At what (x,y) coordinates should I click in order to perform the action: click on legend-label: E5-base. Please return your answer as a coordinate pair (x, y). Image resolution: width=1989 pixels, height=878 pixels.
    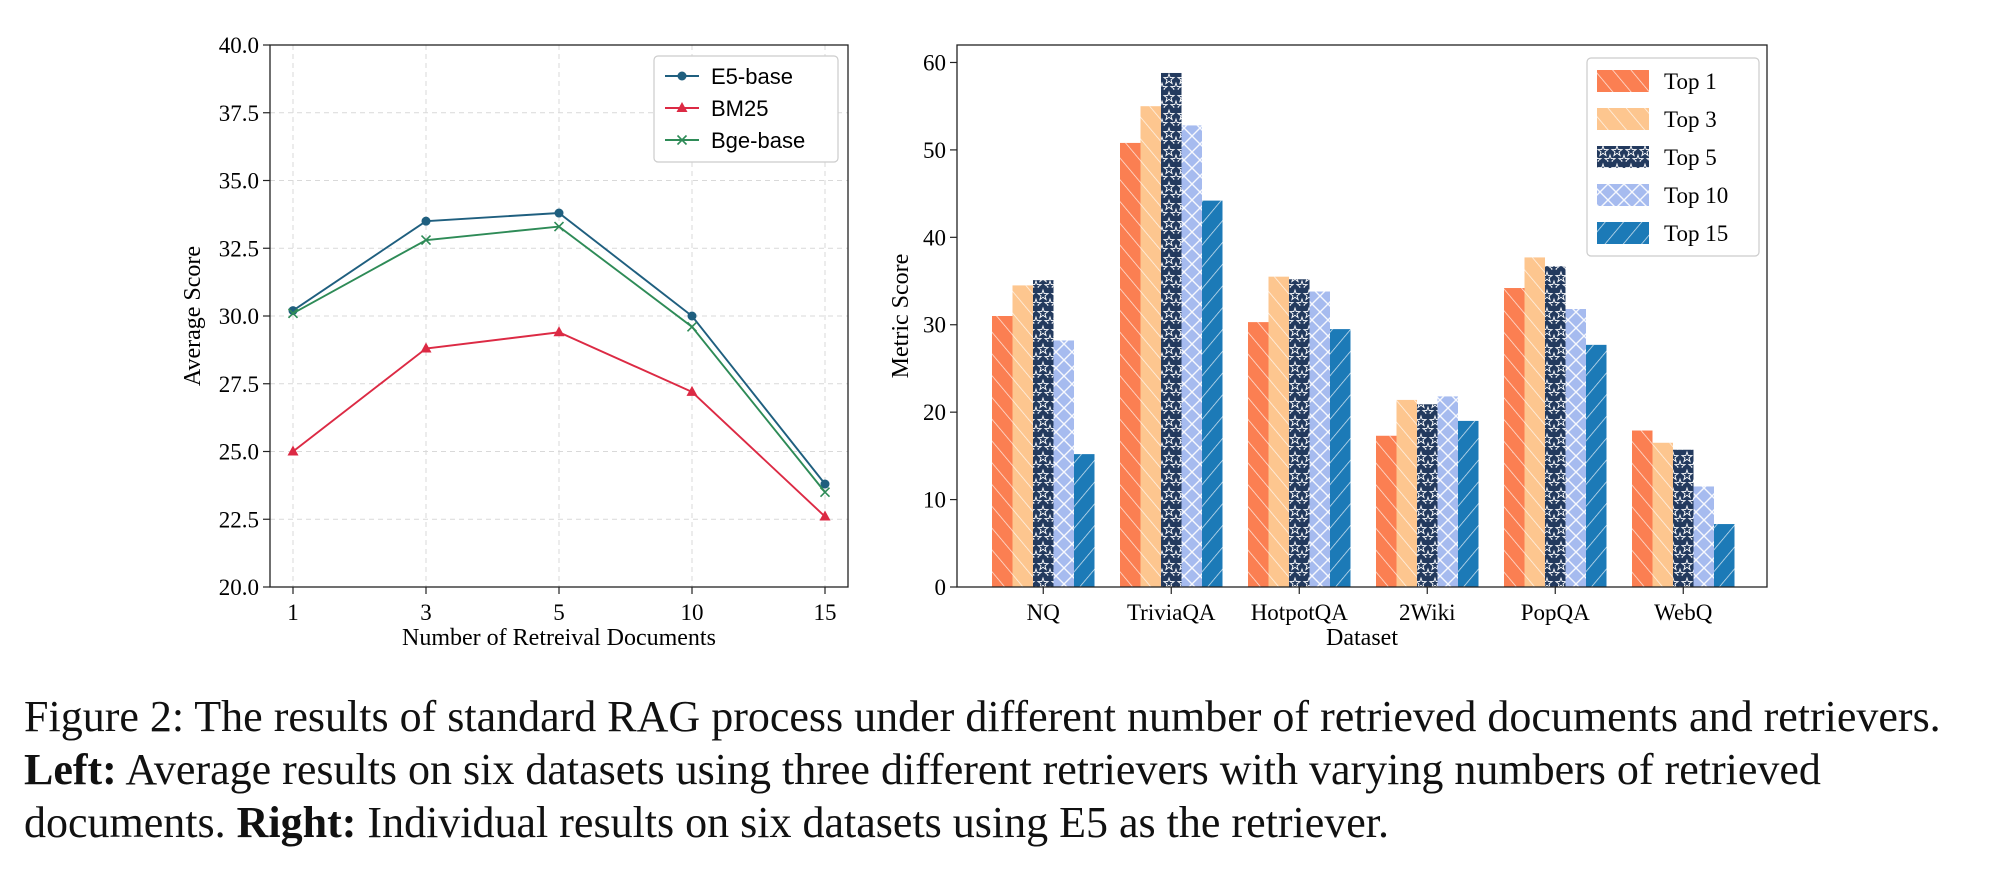
    Looking at the image, I should click on (752, 76).